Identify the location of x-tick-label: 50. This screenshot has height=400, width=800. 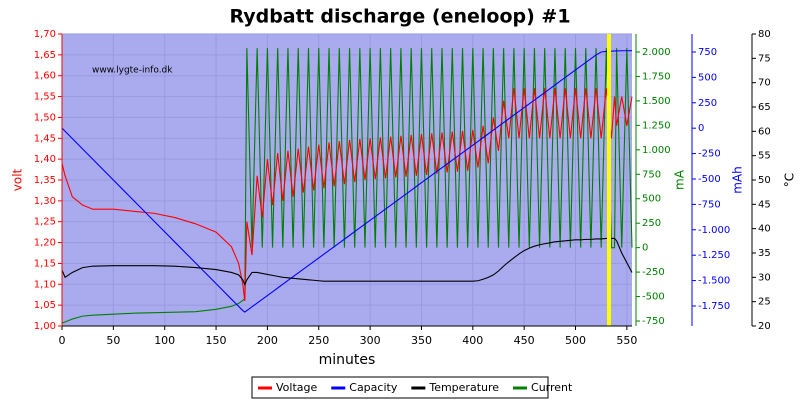
(113, 340).